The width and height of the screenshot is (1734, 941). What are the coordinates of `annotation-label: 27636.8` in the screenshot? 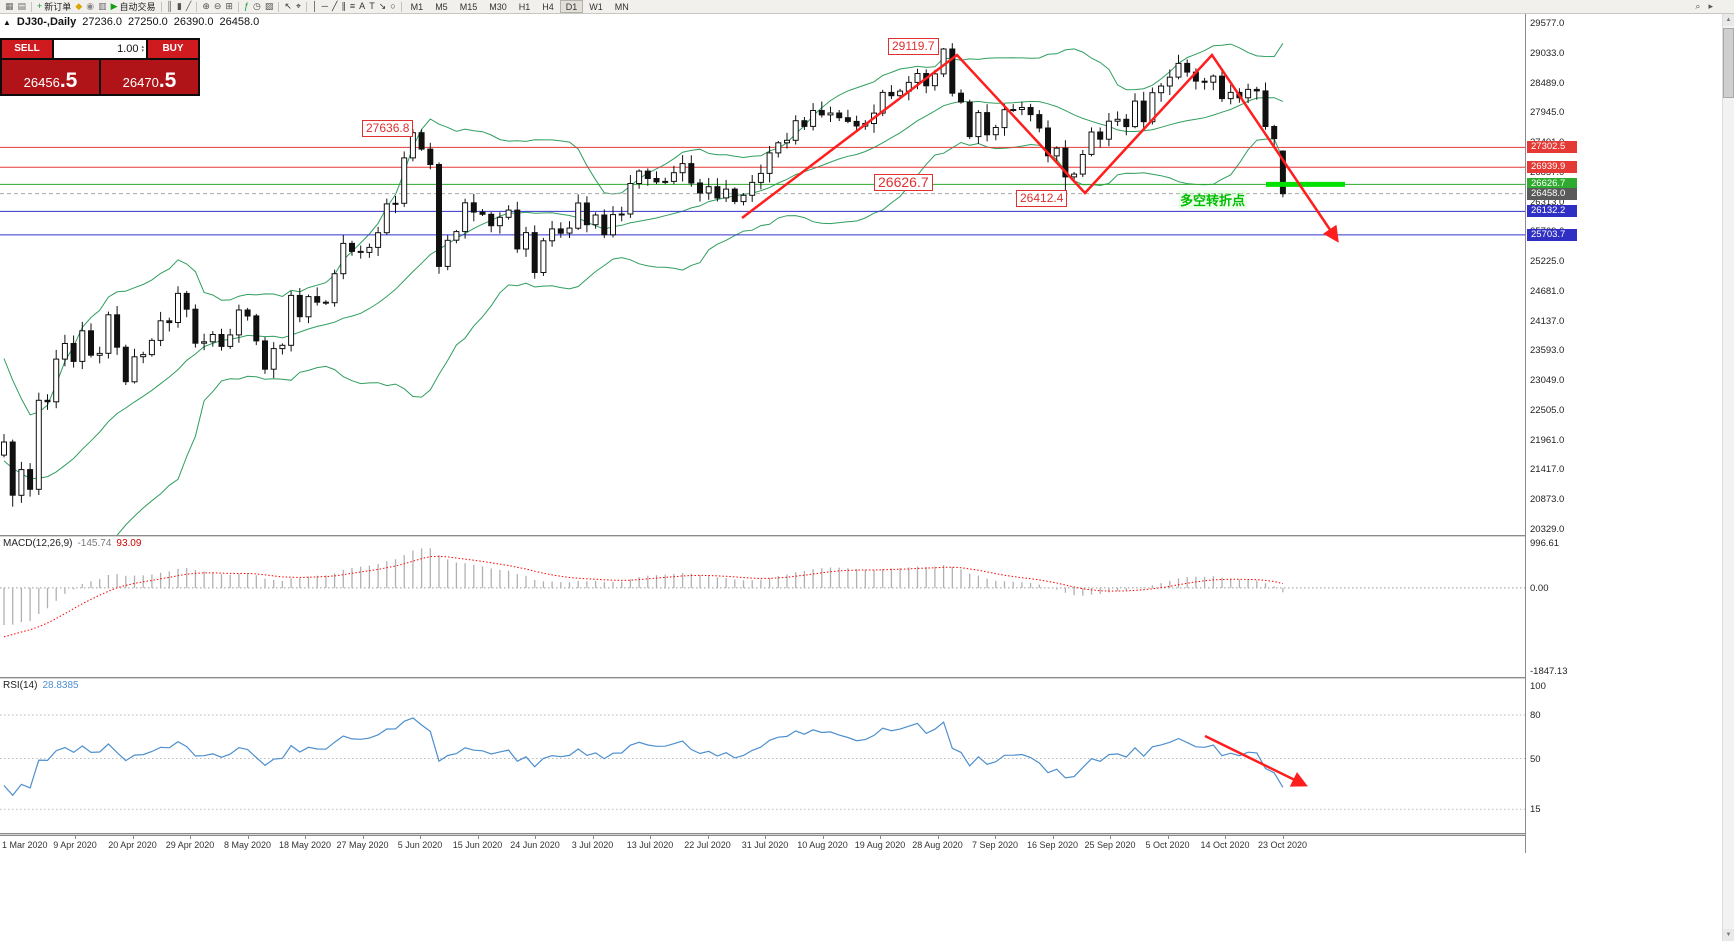 It's located at (388, 128).